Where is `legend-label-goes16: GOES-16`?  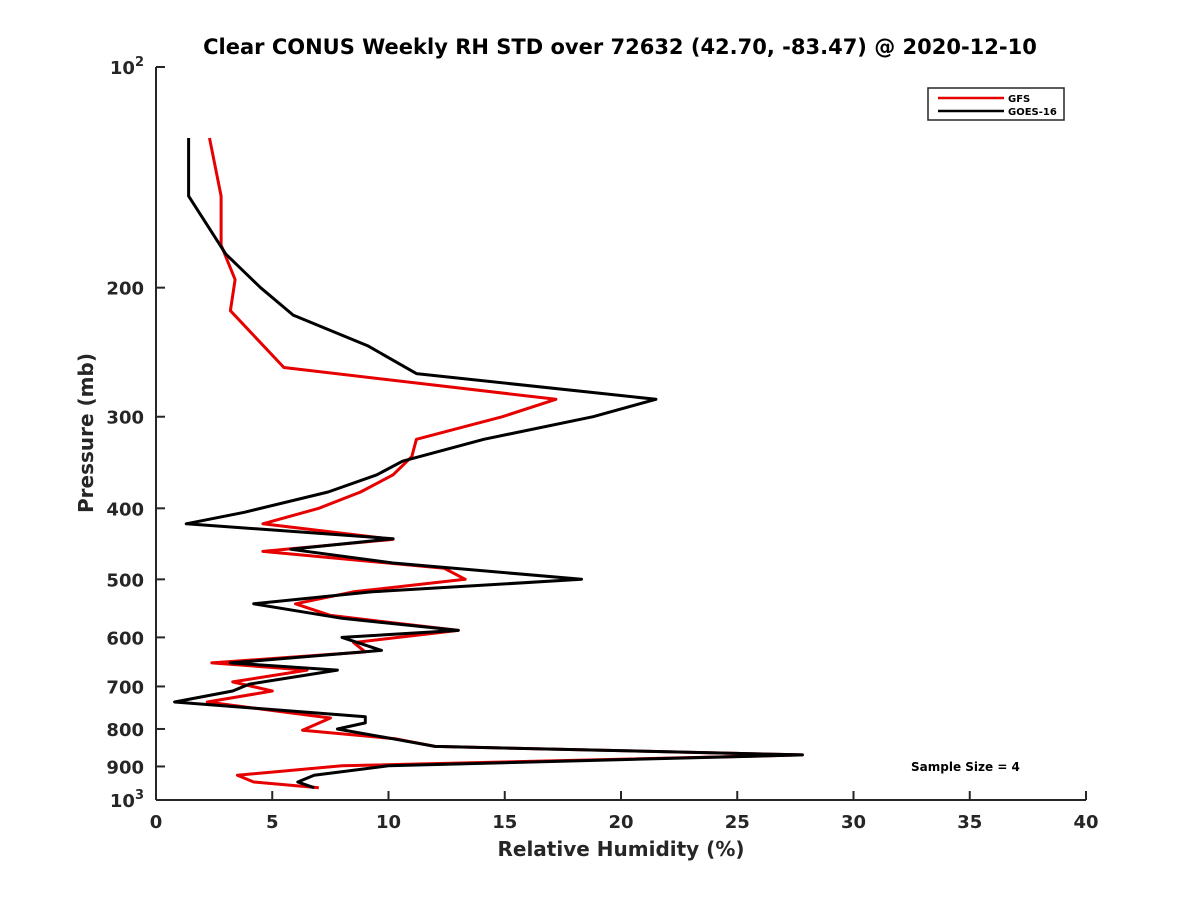
legend-label-goes16: GOES-16 is located at coordinates (1032, 112).